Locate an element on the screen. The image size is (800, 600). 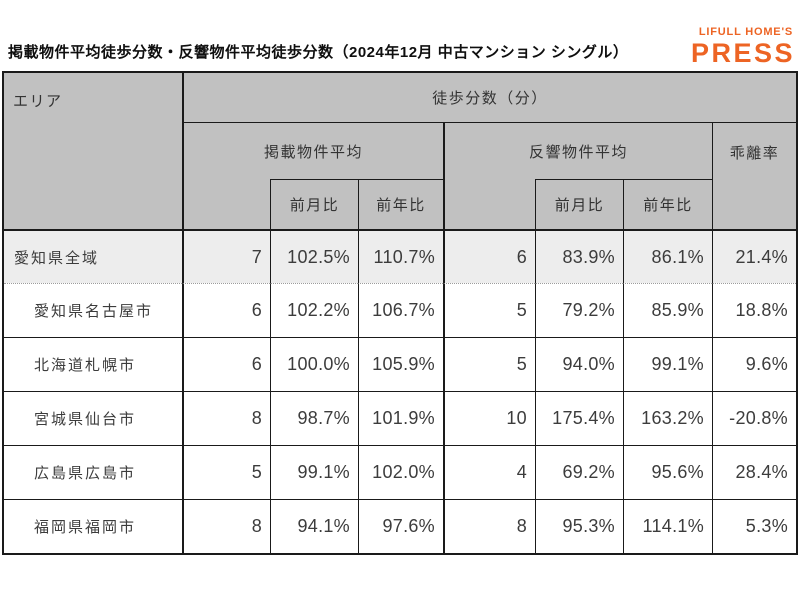
area-cell: 福岡県福岡市 is located at coordinates (93, 526).